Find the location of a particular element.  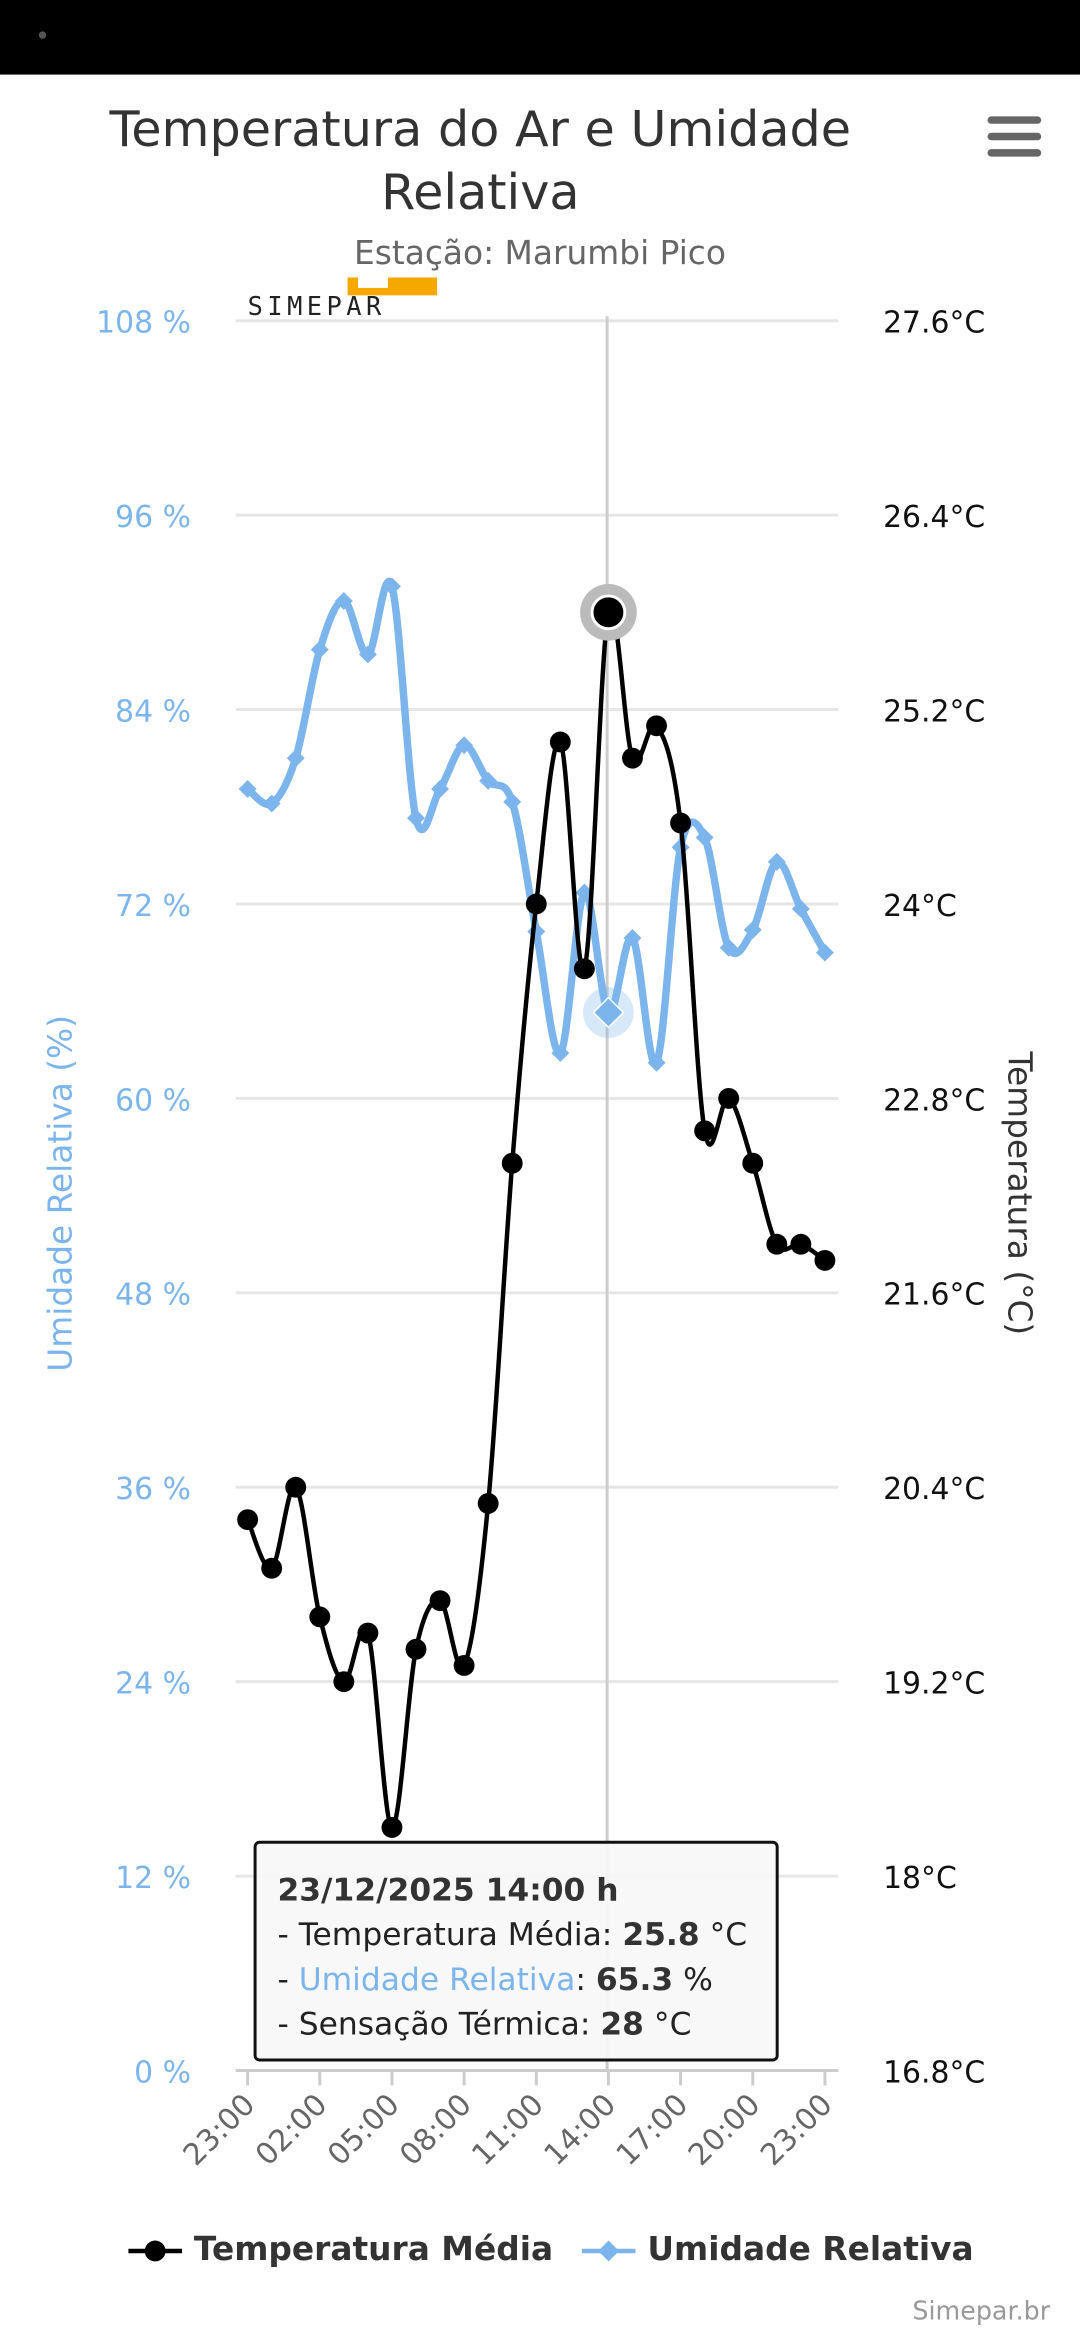

left-tick-label: 36 % is located at coordinates (153, 1489).